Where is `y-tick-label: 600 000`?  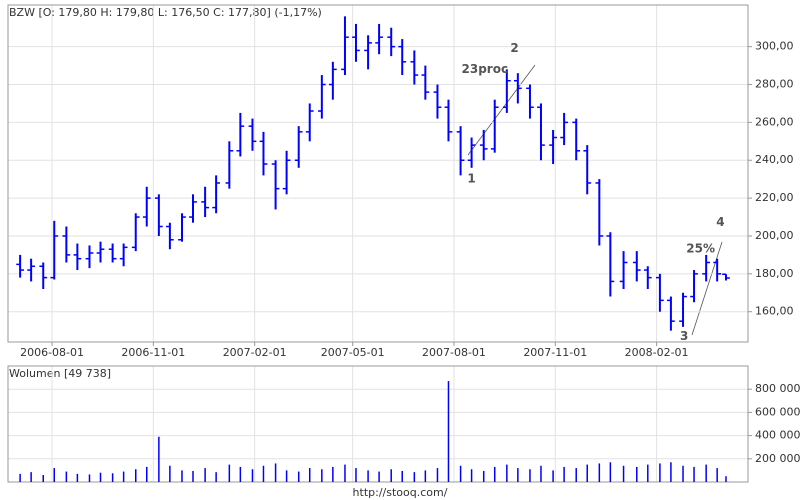 y-tick-label: 600 000 is located at coordinates (777, 411).